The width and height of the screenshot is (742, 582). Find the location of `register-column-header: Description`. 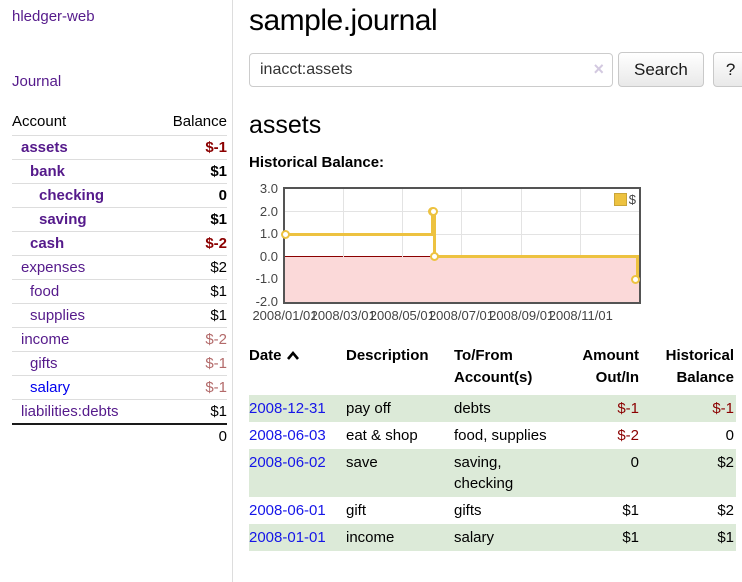

register-column-header: Description is located at coordinates (387, 355).